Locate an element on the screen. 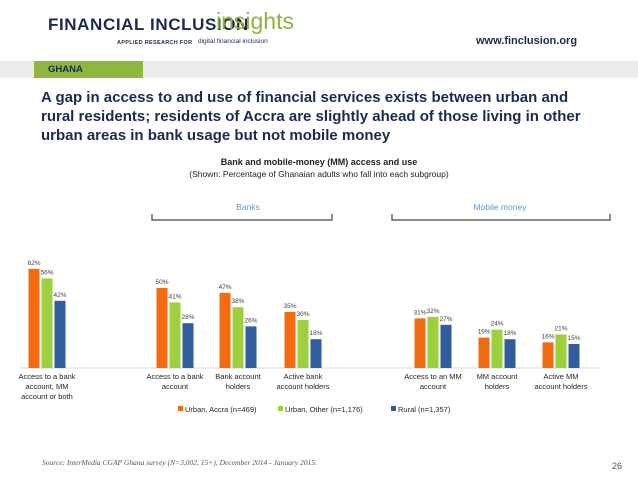 The width and height of the screenshot is (638, 479). category-label: Active MM account holders is located at coordinates (561, 381).